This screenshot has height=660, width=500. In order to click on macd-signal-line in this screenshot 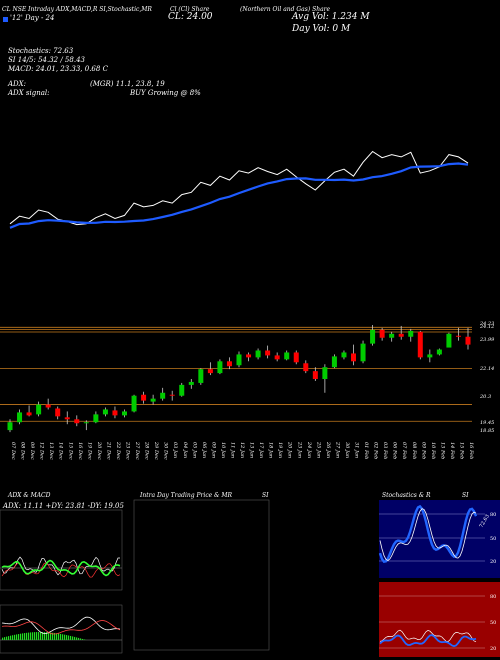, I will do `click(61, 627)`.